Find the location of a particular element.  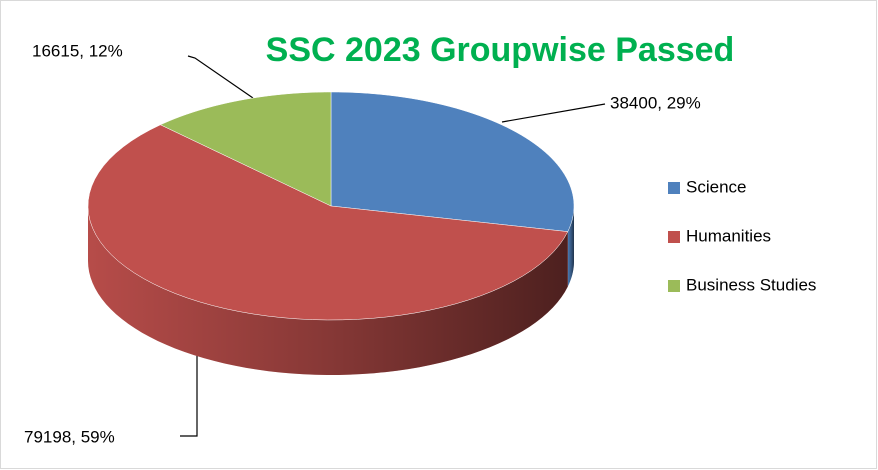

data-label: 38400, 29% is located at coordinates (655, 102).